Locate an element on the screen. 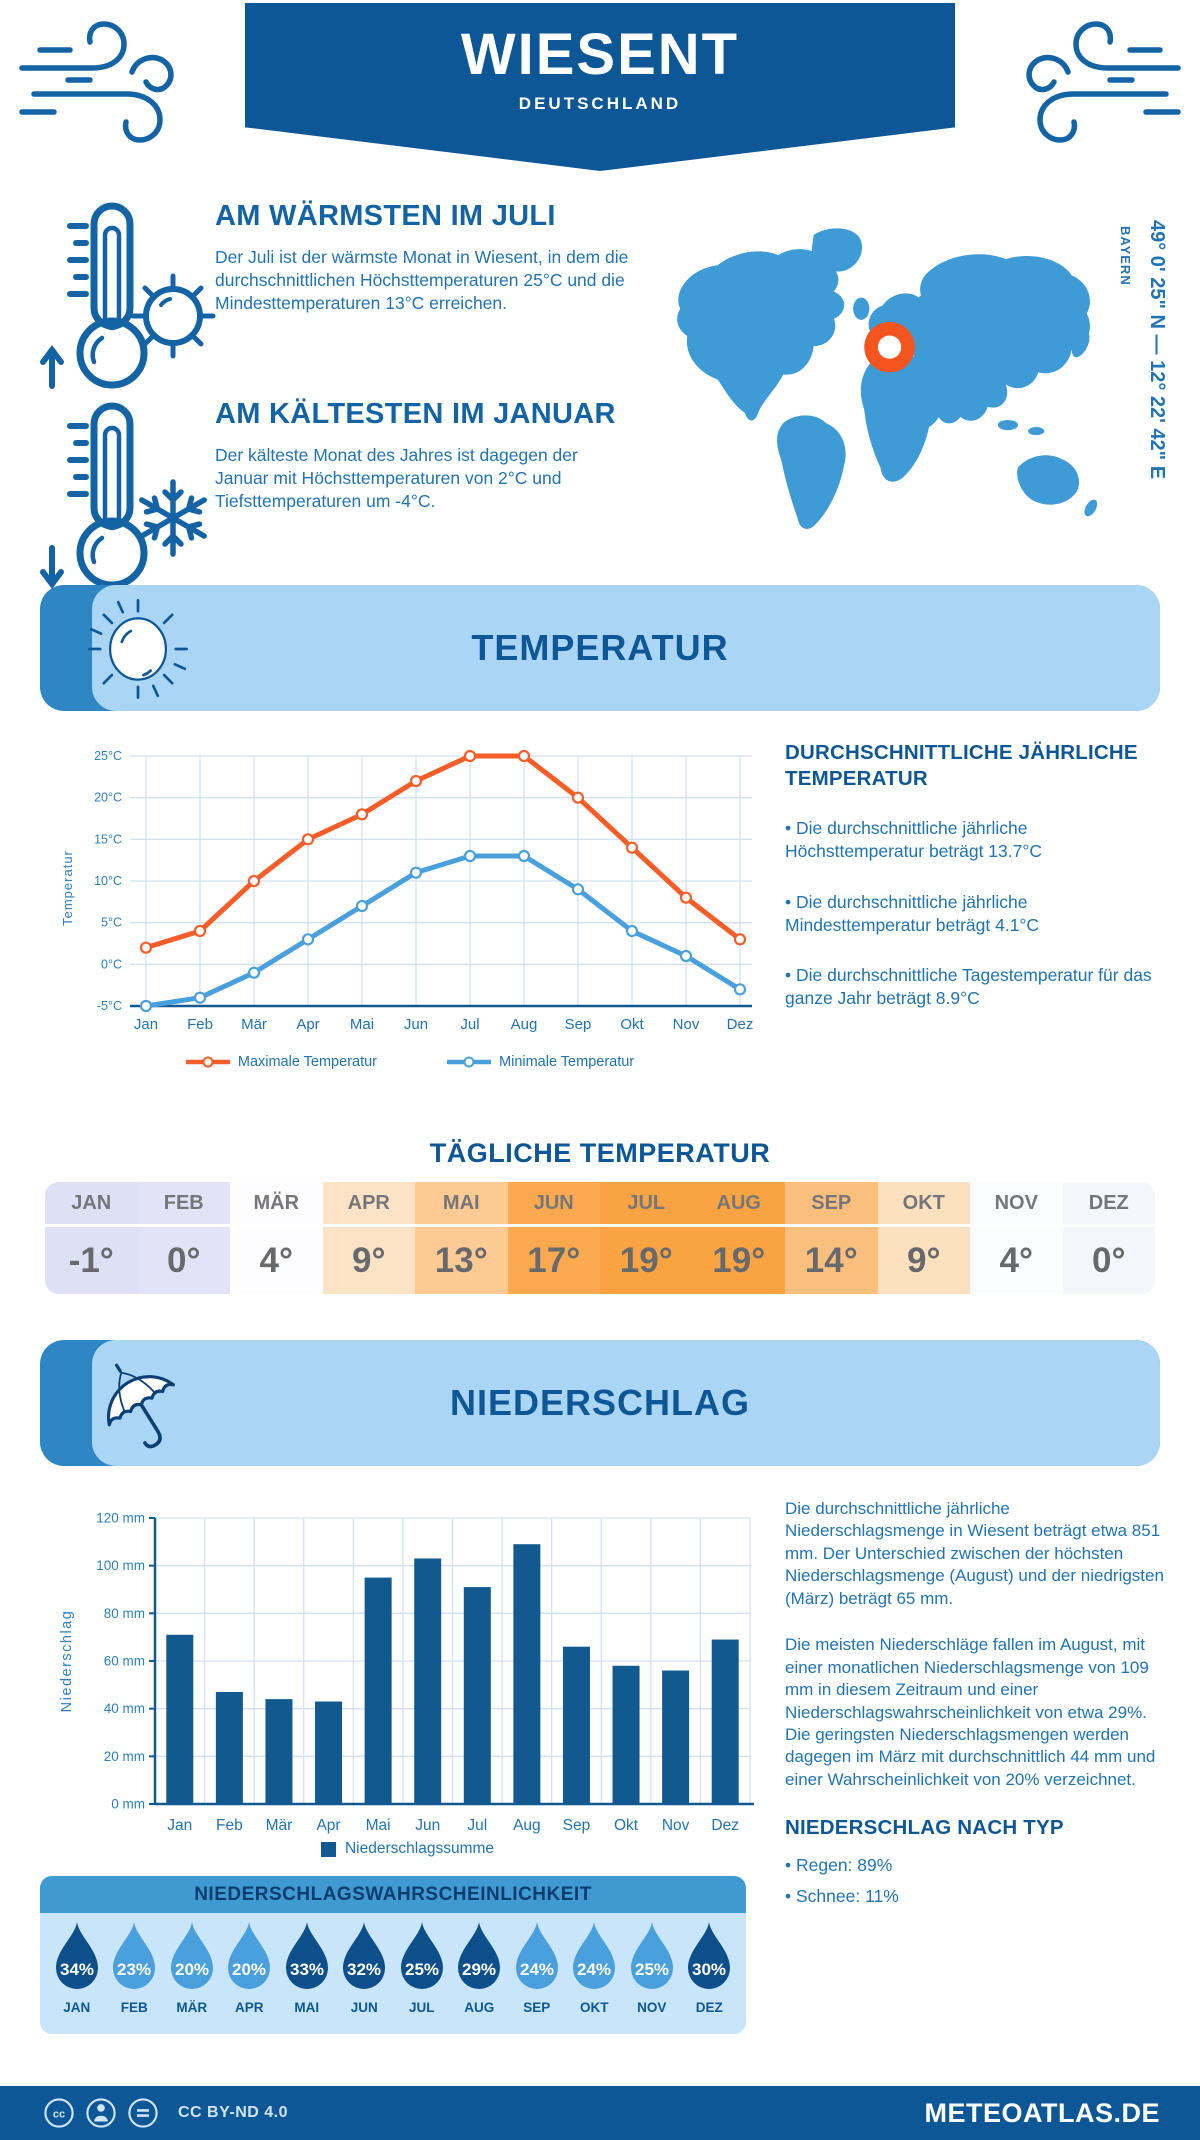 The image size is (1200, 2140). svg-text: cc is located at coordinates (59, 2114).